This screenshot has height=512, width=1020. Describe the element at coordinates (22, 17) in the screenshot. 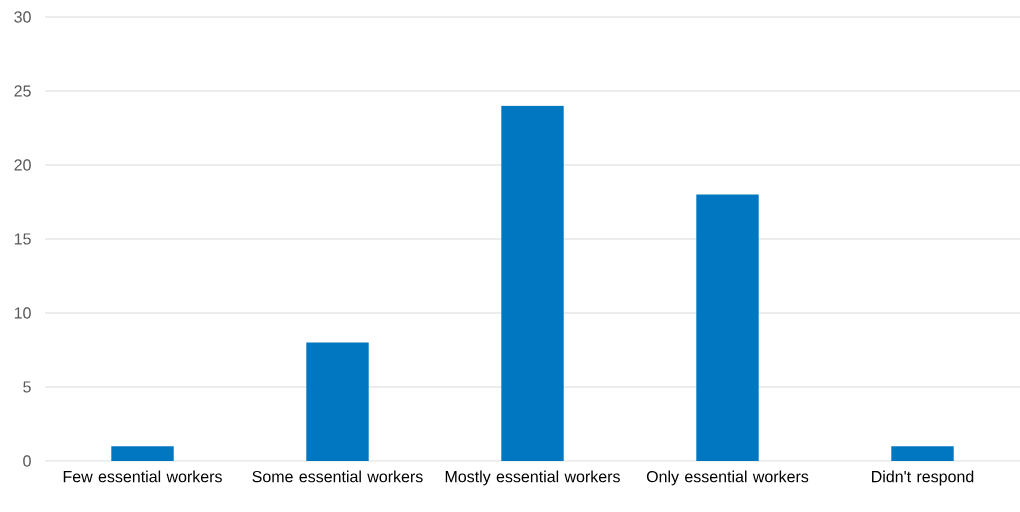

I see `y-tick-label: 30` at that location.